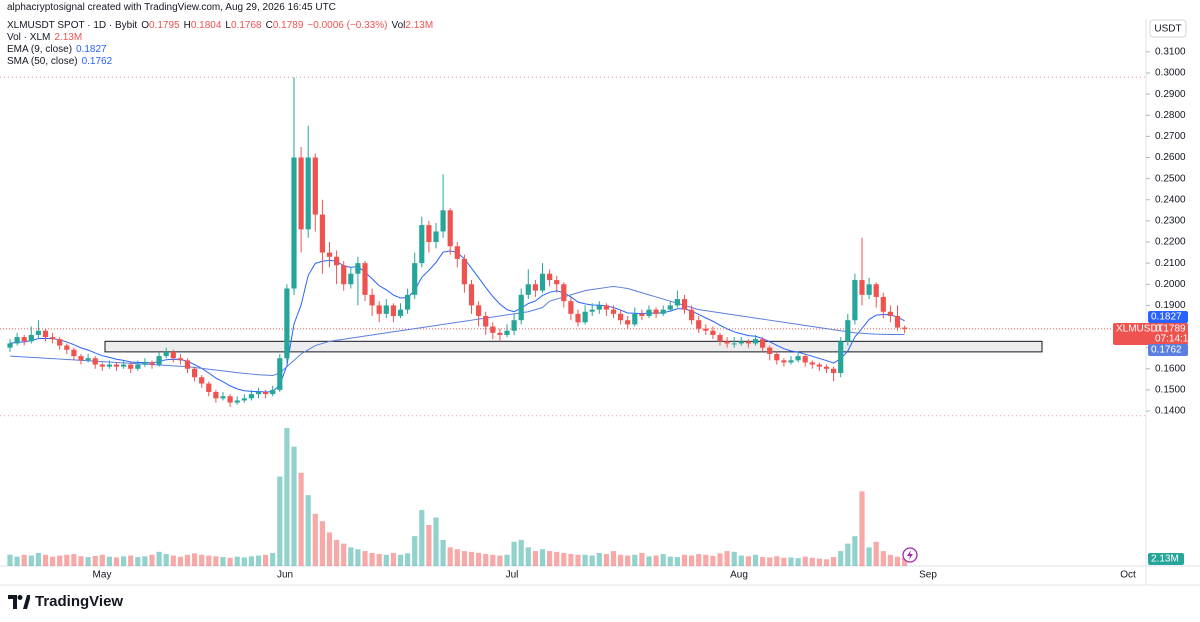  What do you see at coordinates (164, 25) in the screenshot?
I see `ohlc-value: 0.1795` at bounding box center [164, 25].